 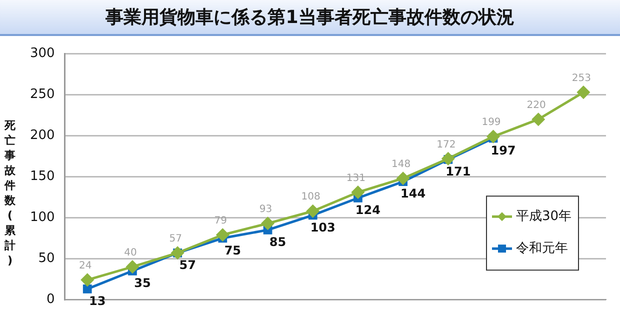 What do you see at coordinates (458, 171) in the screenshot?
I see `data-label: 171` at bounding box center [458, 171].